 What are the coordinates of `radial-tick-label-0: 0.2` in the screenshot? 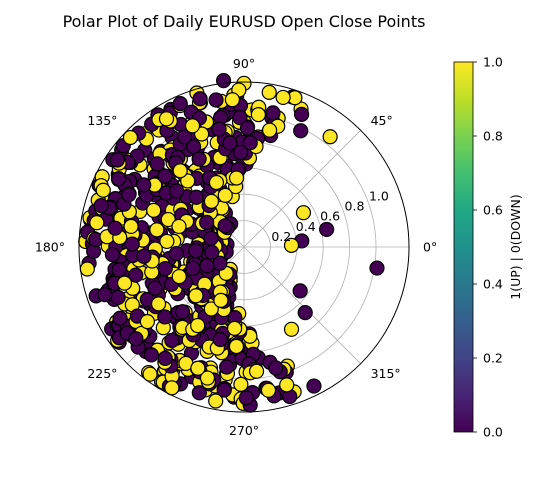 It's located at (281, 236).